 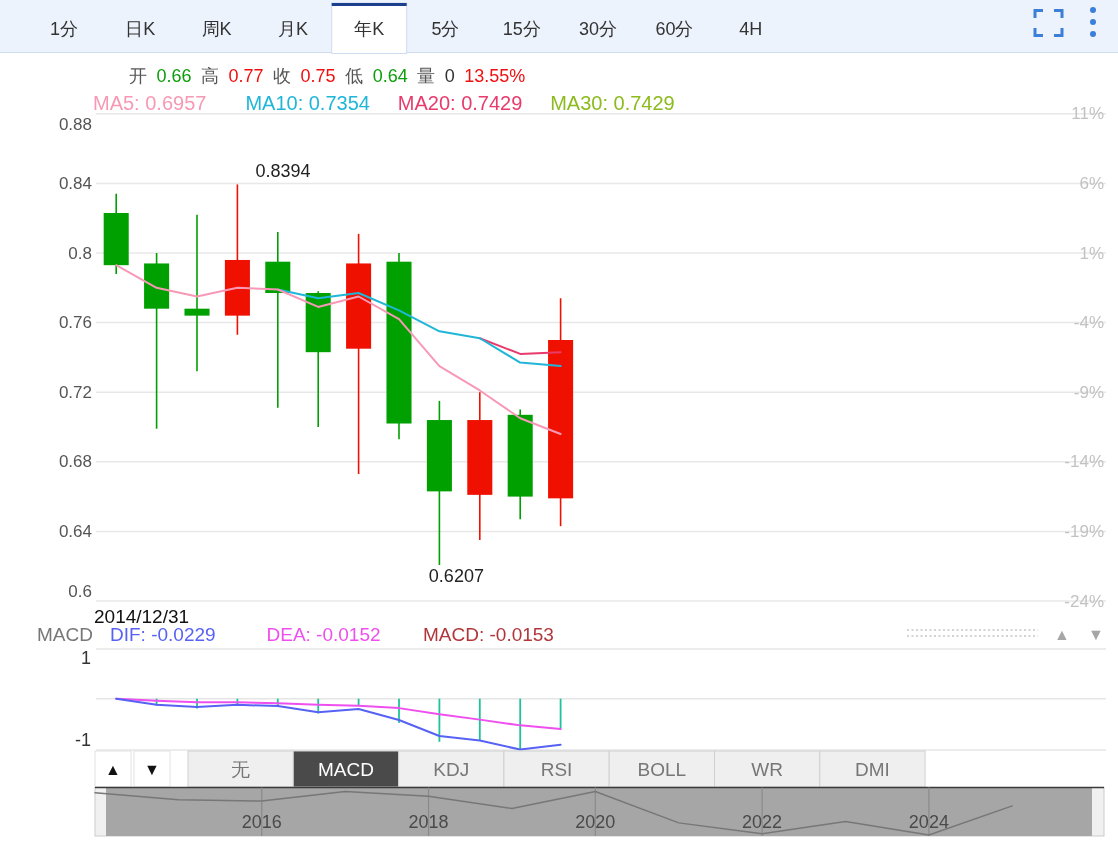 I want to click on y2-tick-label: -9%, so click(x=1088, y=392).